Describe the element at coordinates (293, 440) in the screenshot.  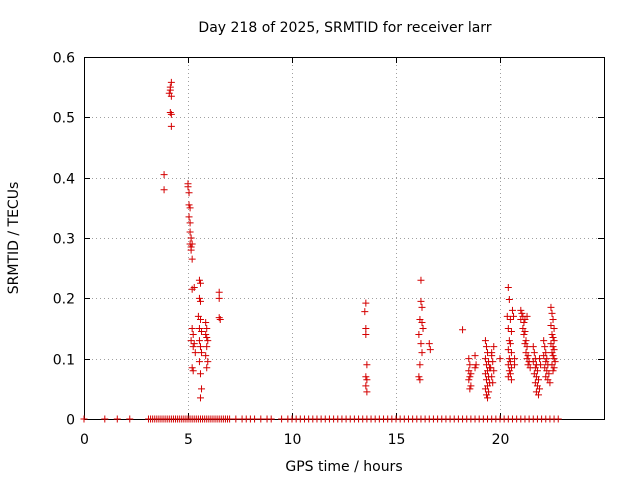
I see `x-tick-label: 10` at that location.